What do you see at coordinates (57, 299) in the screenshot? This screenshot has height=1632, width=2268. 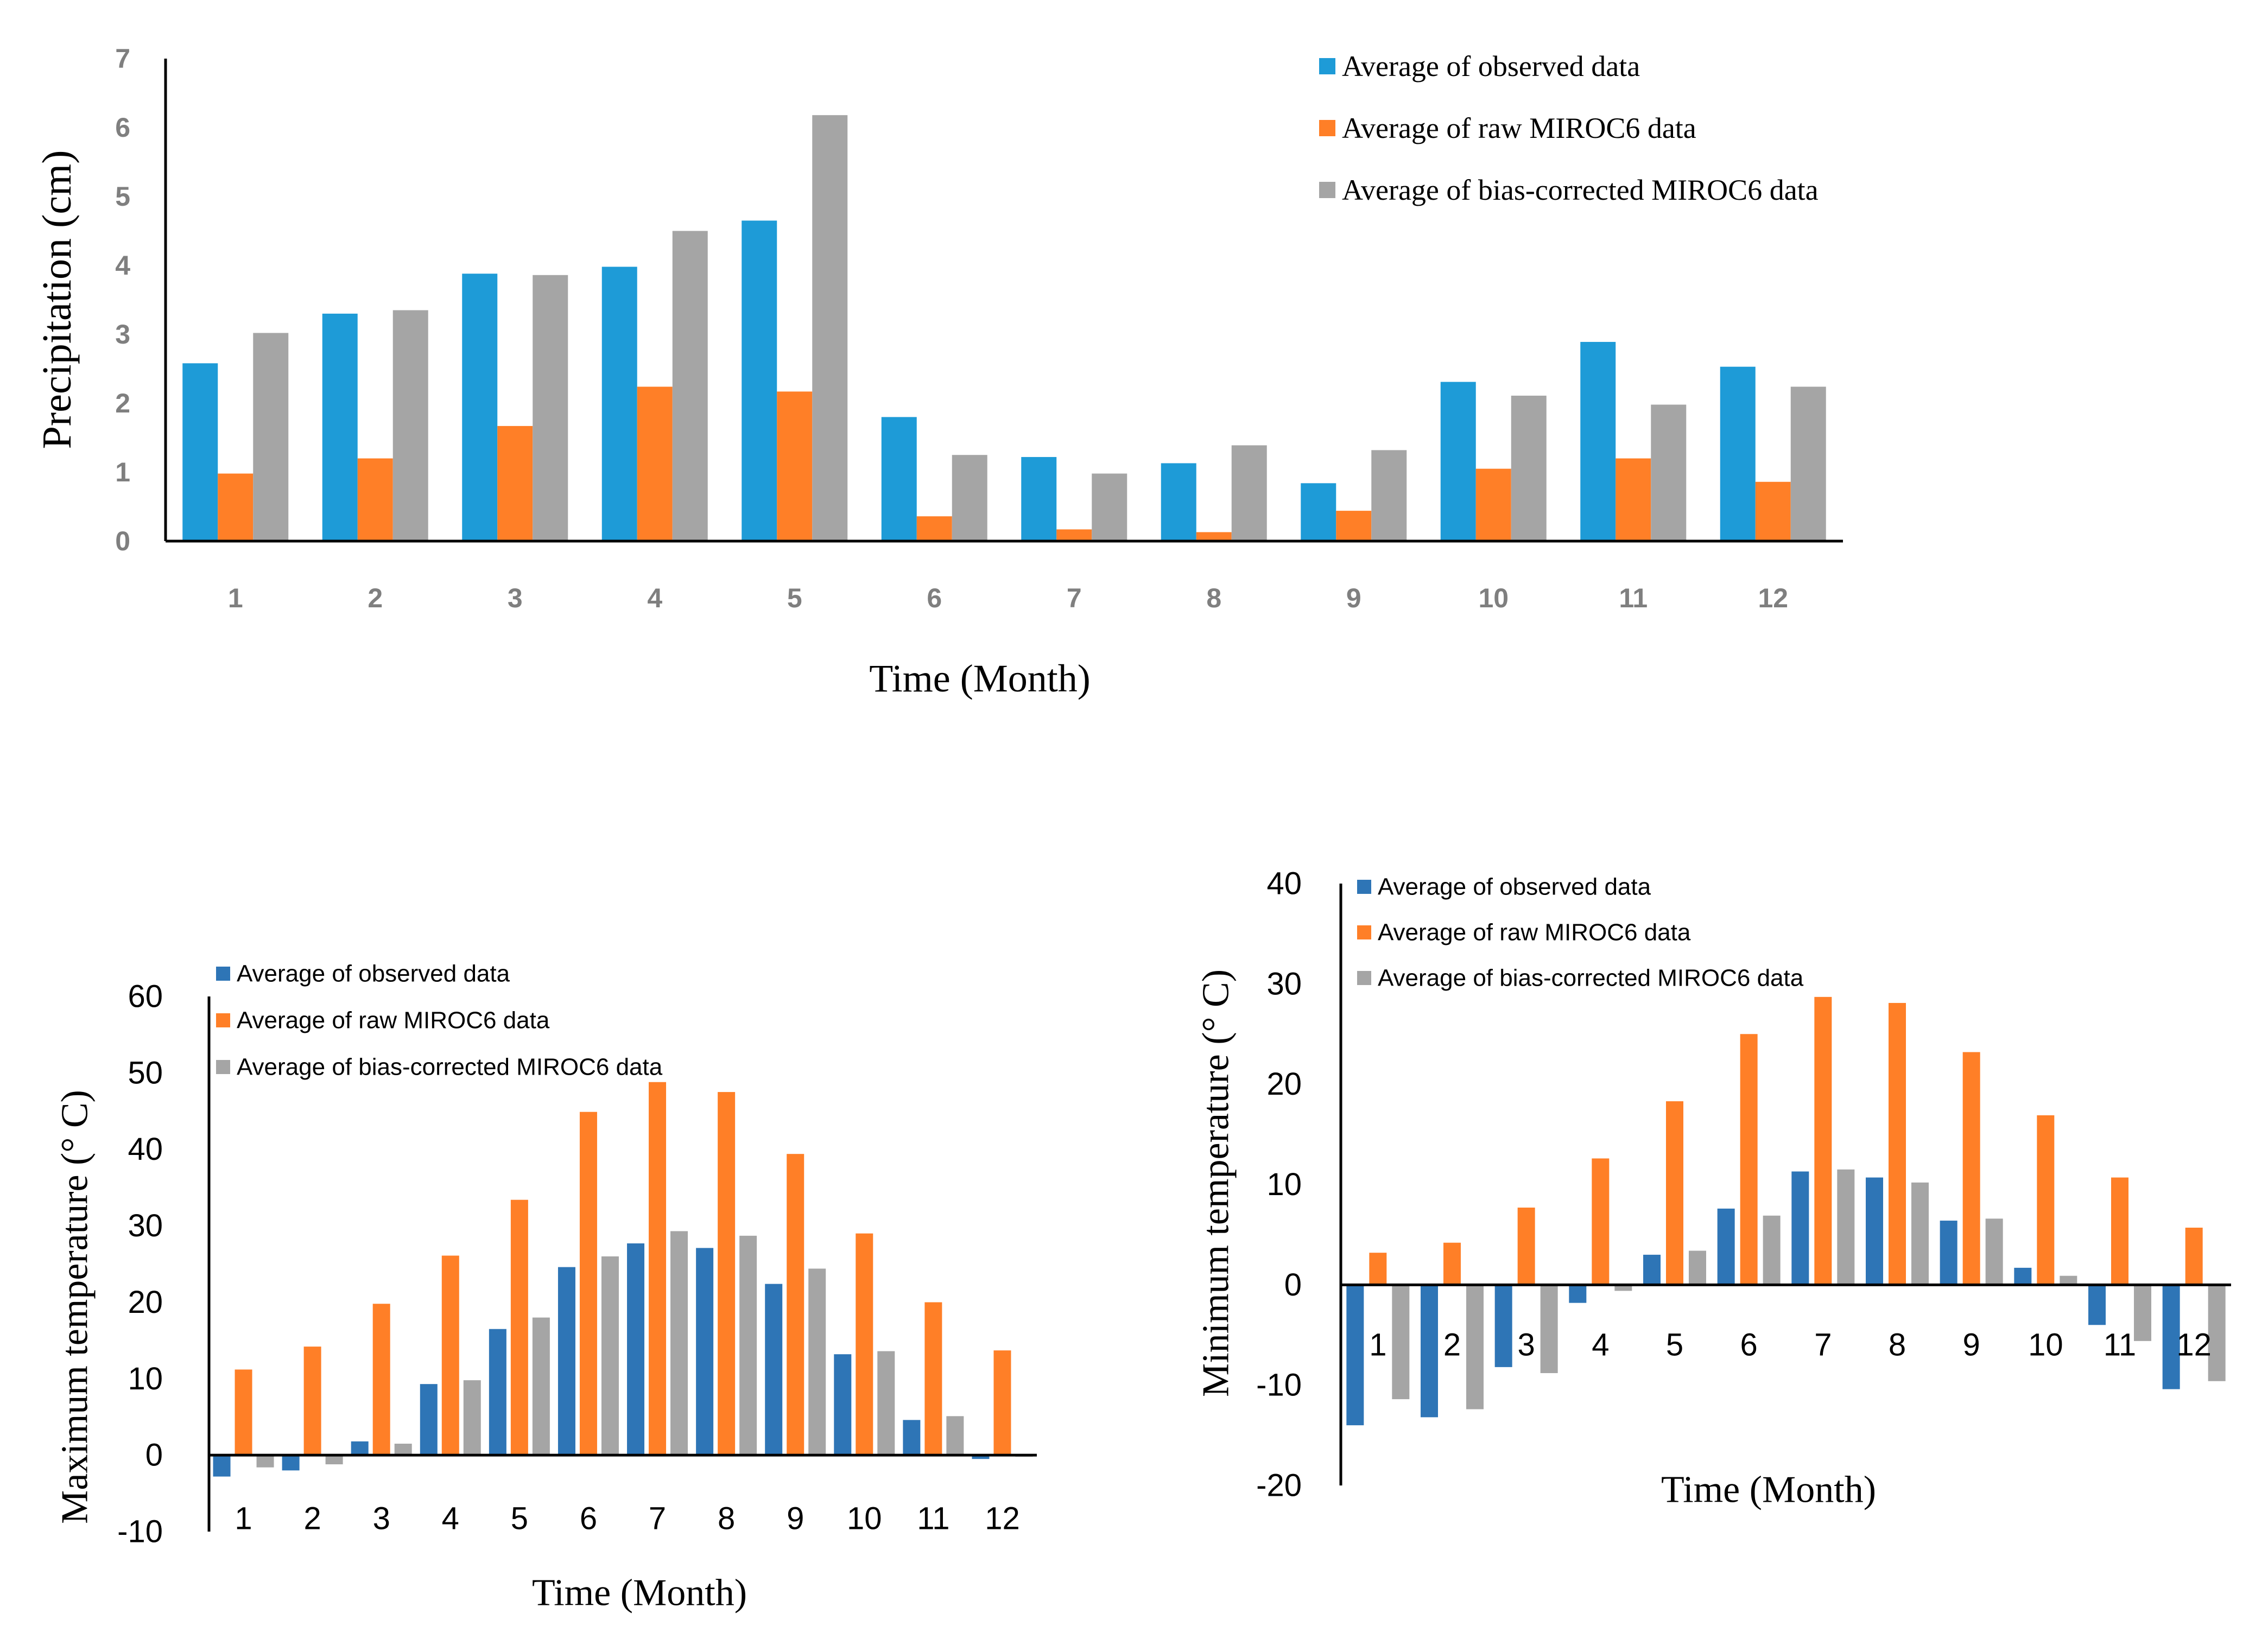 I see `y-axis-title-precipitation: Precipitation (cm)` at bounding box center [57, 299].